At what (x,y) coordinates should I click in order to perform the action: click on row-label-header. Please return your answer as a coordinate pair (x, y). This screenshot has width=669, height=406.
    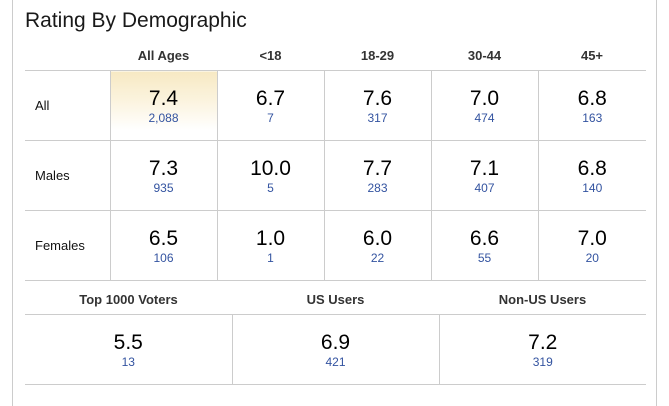
    Looking at the image, I should click on (67, 51).